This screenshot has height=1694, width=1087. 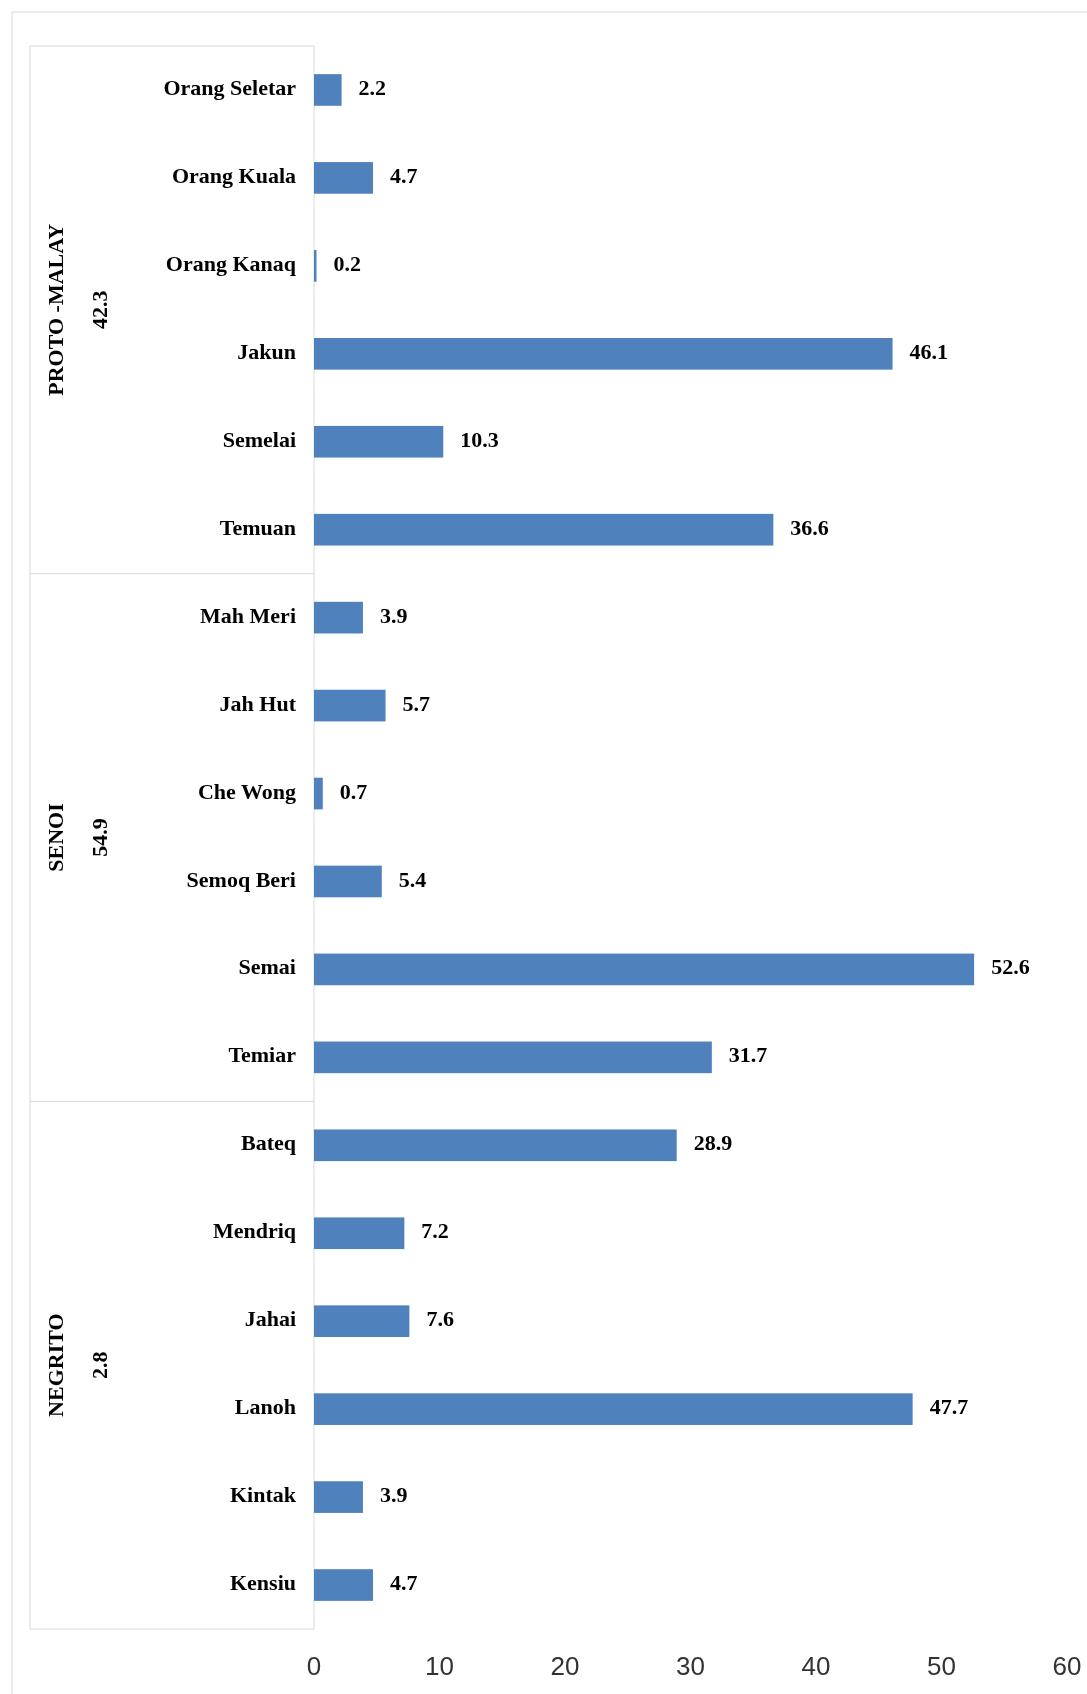 What do you see at coordinates (1010, 967) in the screenshot?
I see `data-label: 52.6` at bounding box center [1010, 967].